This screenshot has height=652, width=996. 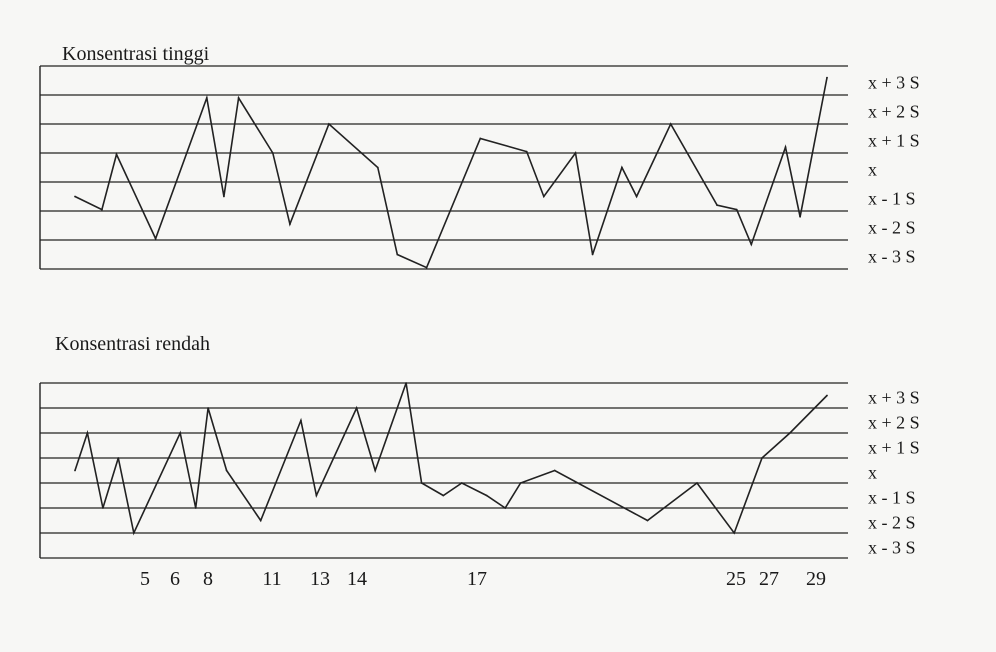 I want to click on x-tick-label: 8, so click(x=208, y=579).